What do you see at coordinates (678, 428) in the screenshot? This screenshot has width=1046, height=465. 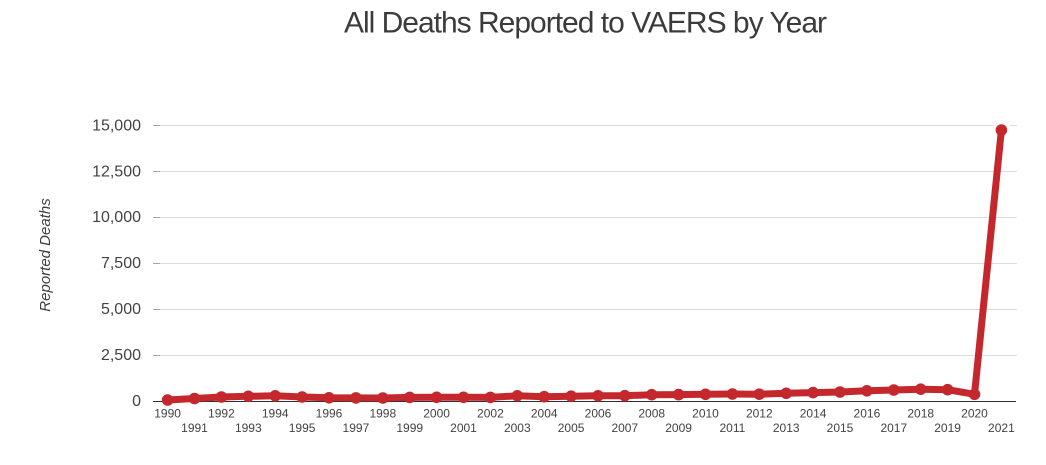 I see `svg-text: 2009` at bounding box center [678, 428].